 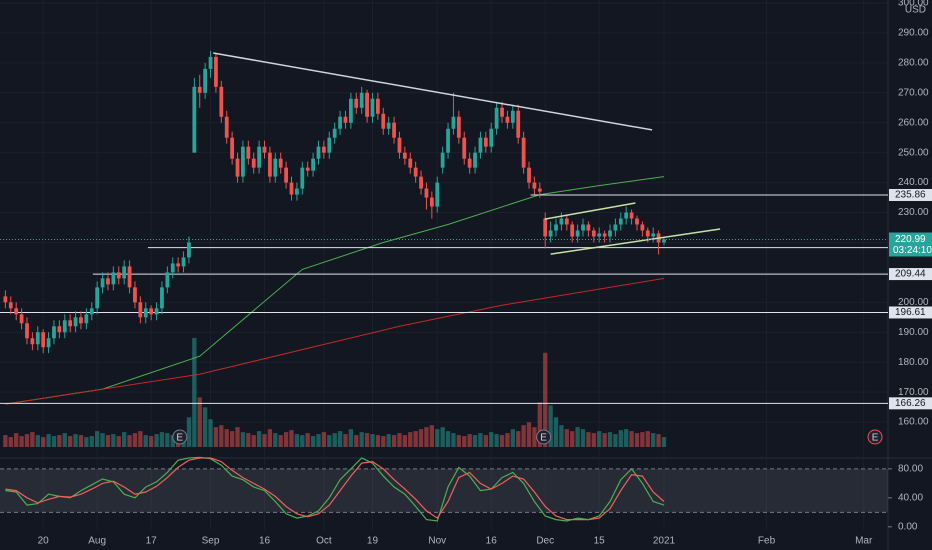 I want to click on oscillator-line, so click(x=335, y=489).